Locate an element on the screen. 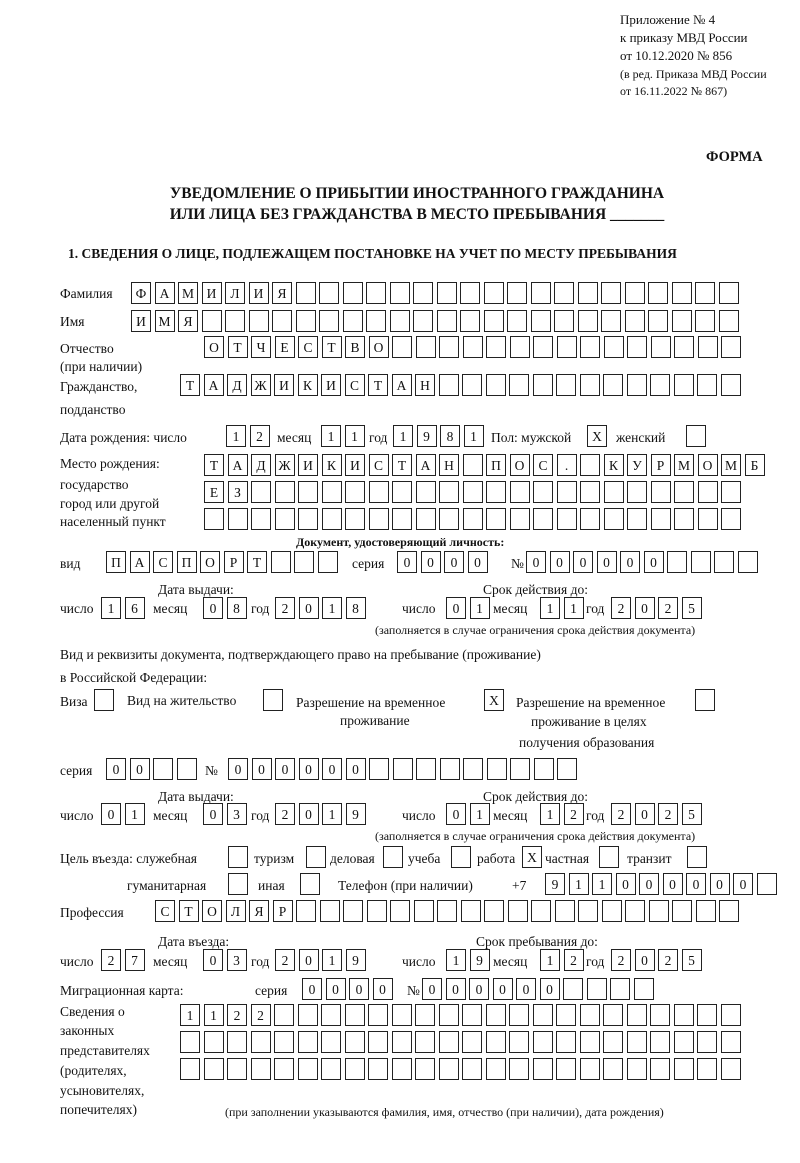 The width and height of the screenshot is (800, 1163). field-cell: М is located at coordinates (164, 321).